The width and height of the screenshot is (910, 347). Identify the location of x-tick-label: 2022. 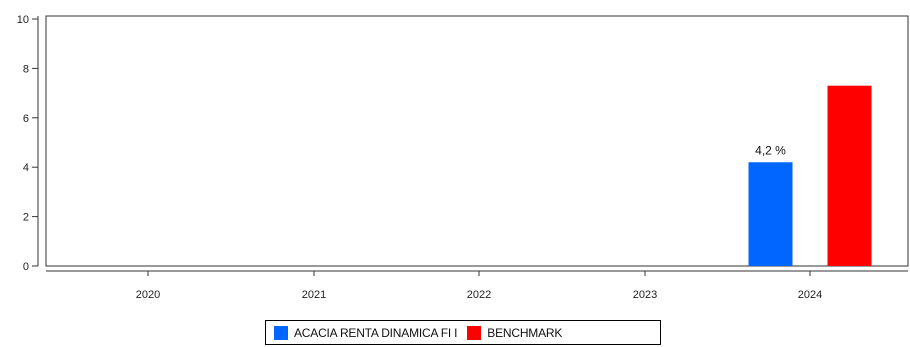
(479, 295).